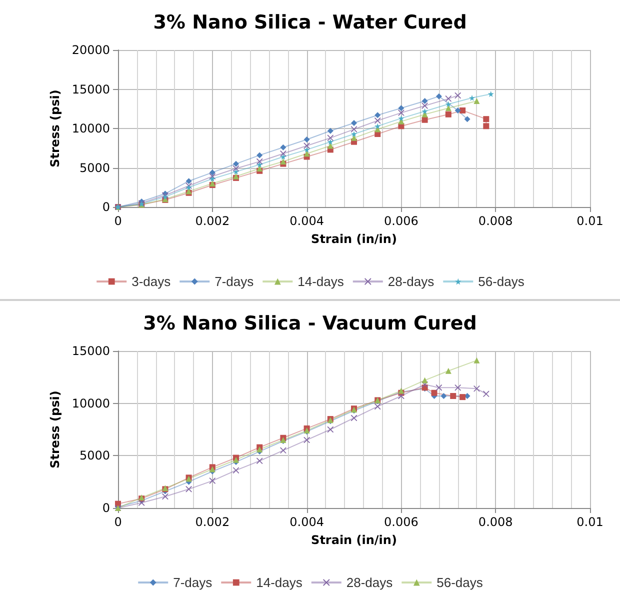 The height and width of the screenshot is (597, 620). What do you see at coordinates (91, 50) in the screenshot?
I see `y-tick-label: 20000` at bounding box center [91, 50].